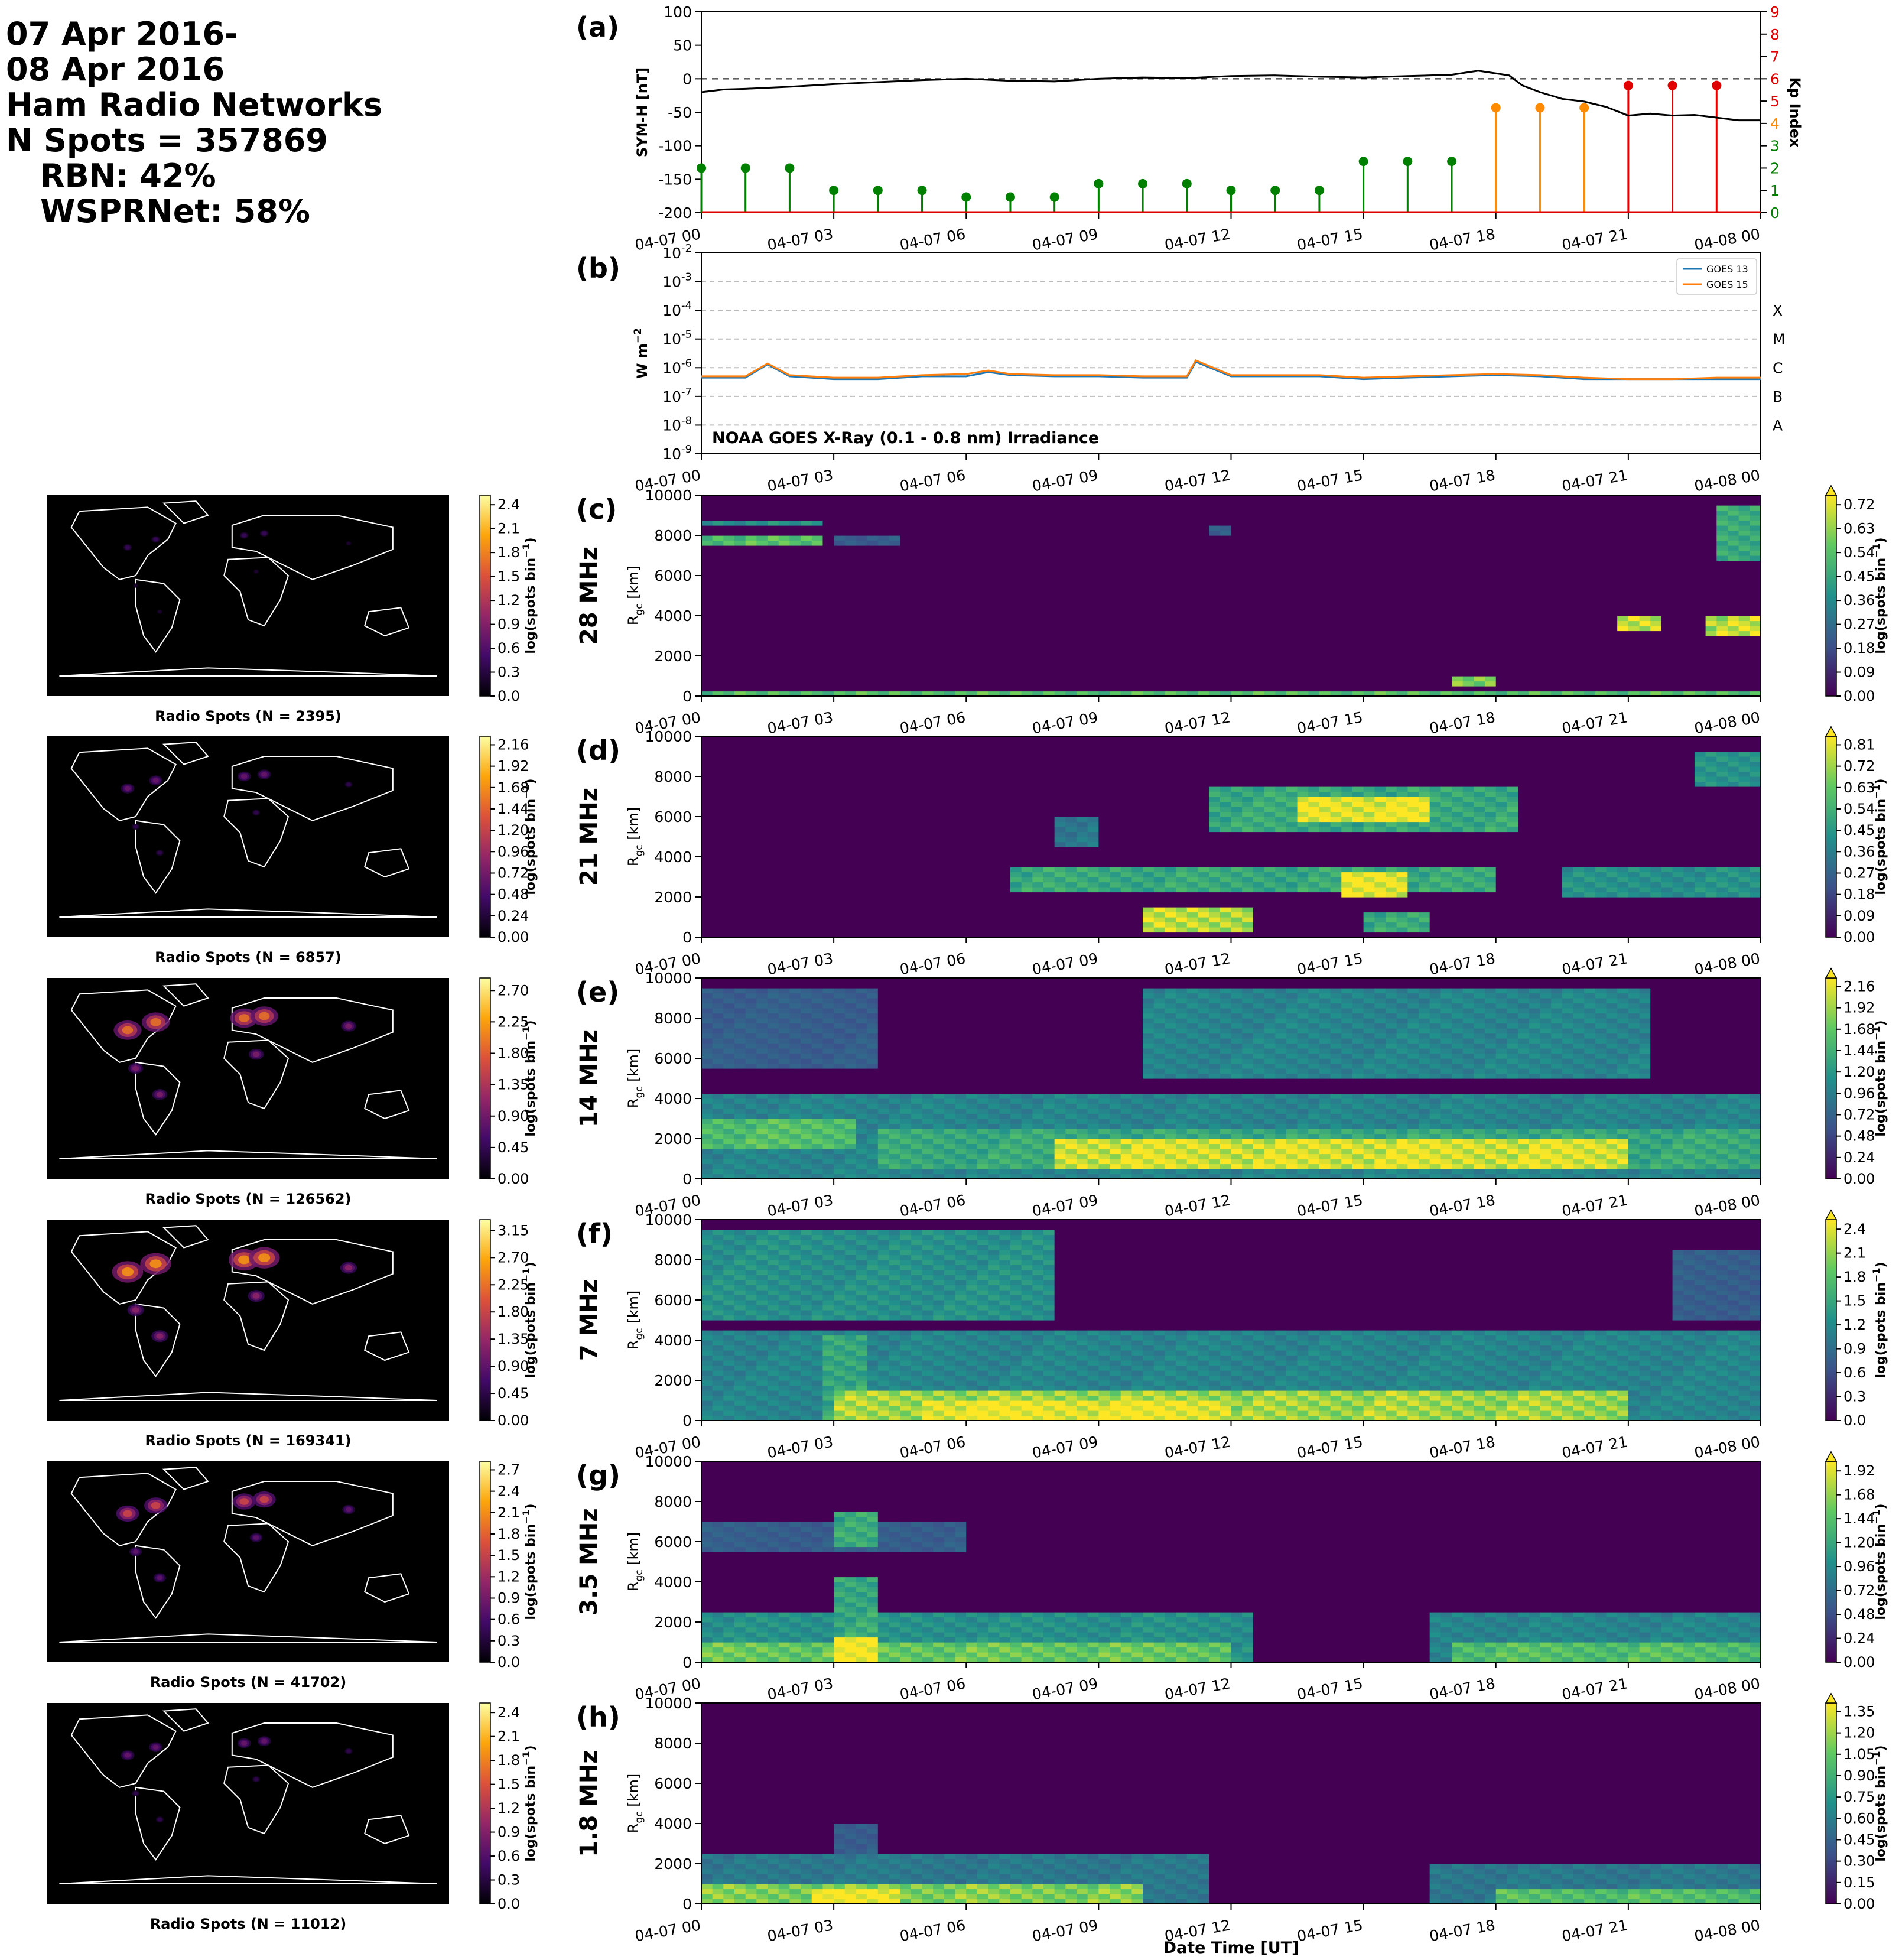 This screenshot has height=1960, width=1899. I want to click on y-tick-label: 50, so click(682, 45).